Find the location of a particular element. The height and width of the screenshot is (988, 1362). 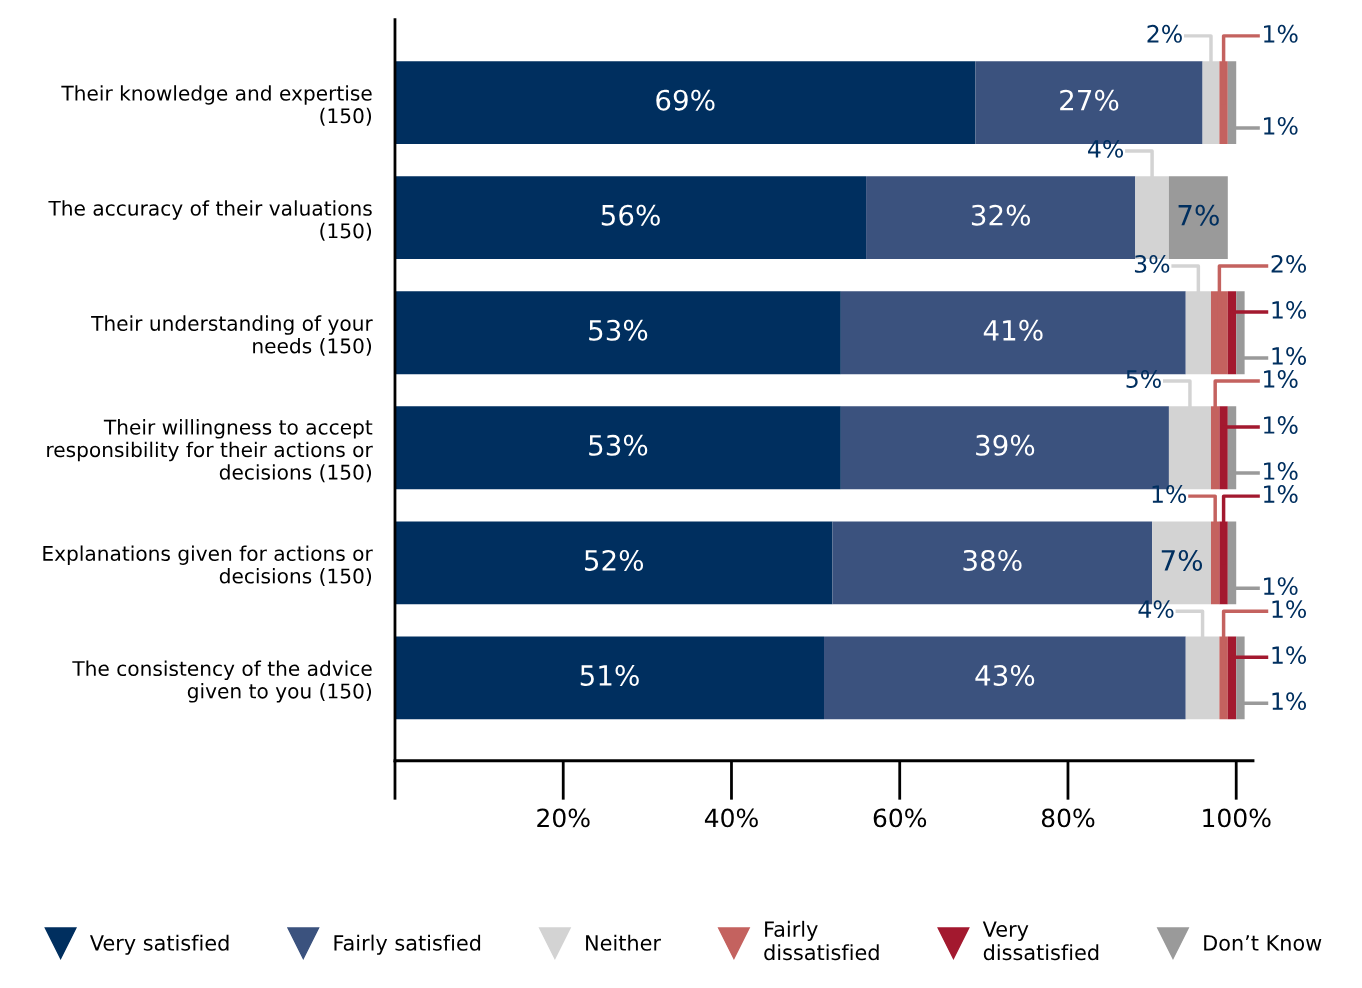

data-label: 69% is located at coordinates (685, 100).